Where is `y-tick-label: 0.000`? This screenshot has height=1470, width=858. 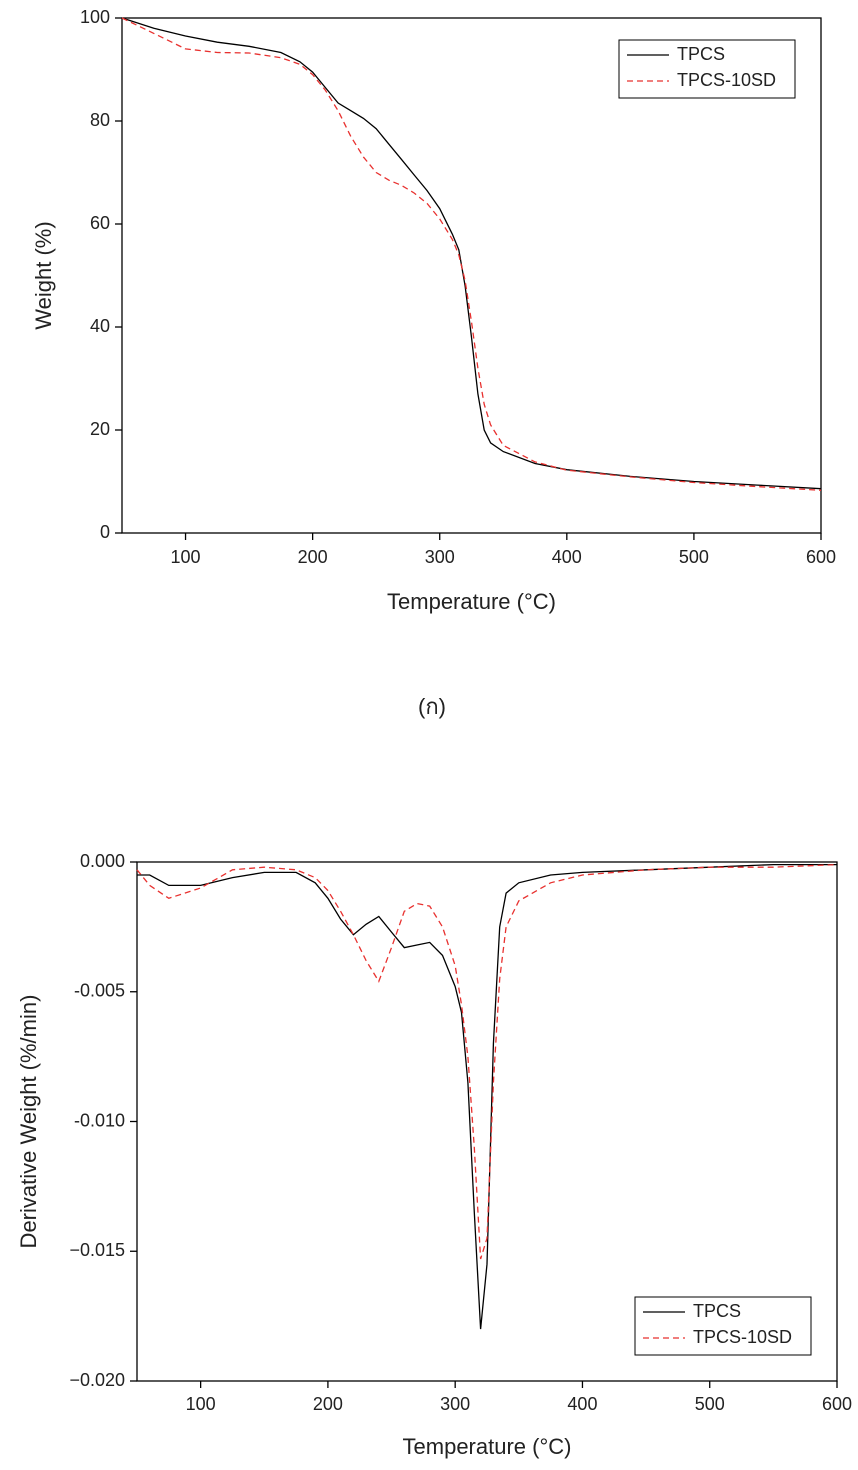 y-tick-label: 0.000 is located at coordinates (102, 861).